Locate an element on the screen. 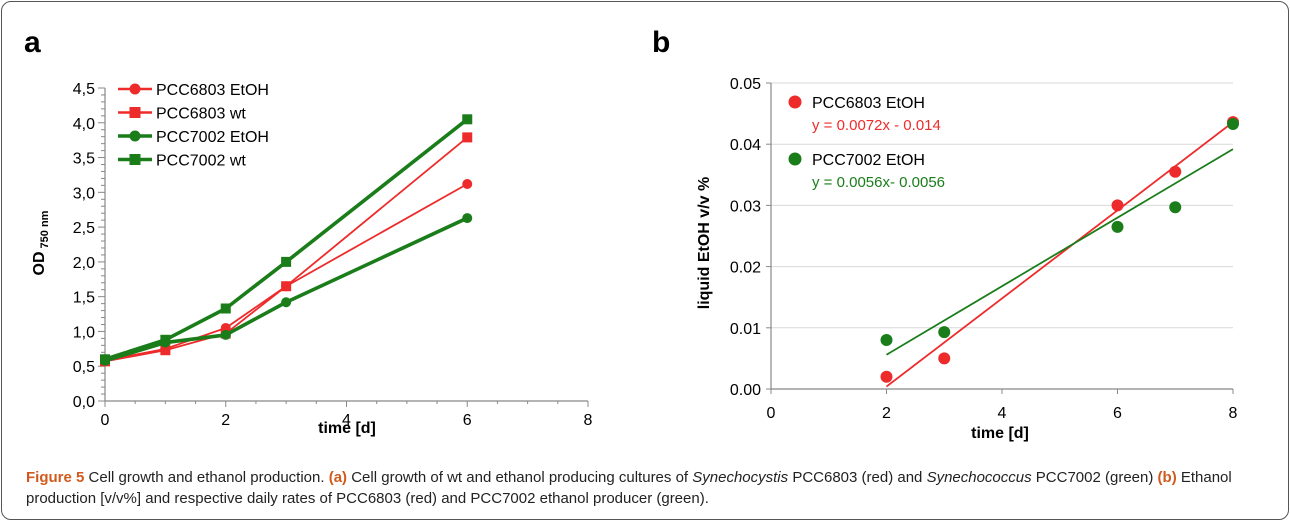 The height and width of the screenshot is (521, 1290). panel-b-legend-label: PCC7002 EtOH is located at coordinates (868, 160).